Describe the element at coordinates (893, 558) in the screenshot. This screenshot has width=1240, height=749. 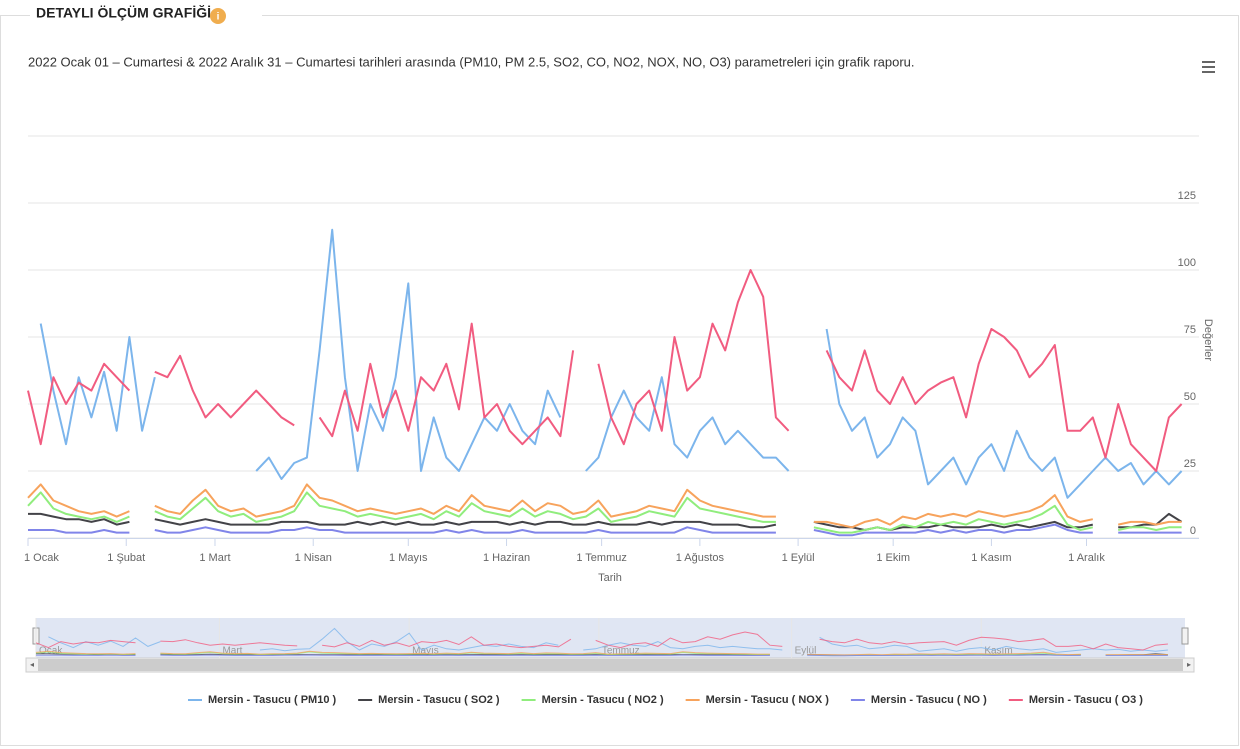
I see `x-tick-label: 1 Ekim` at that location.